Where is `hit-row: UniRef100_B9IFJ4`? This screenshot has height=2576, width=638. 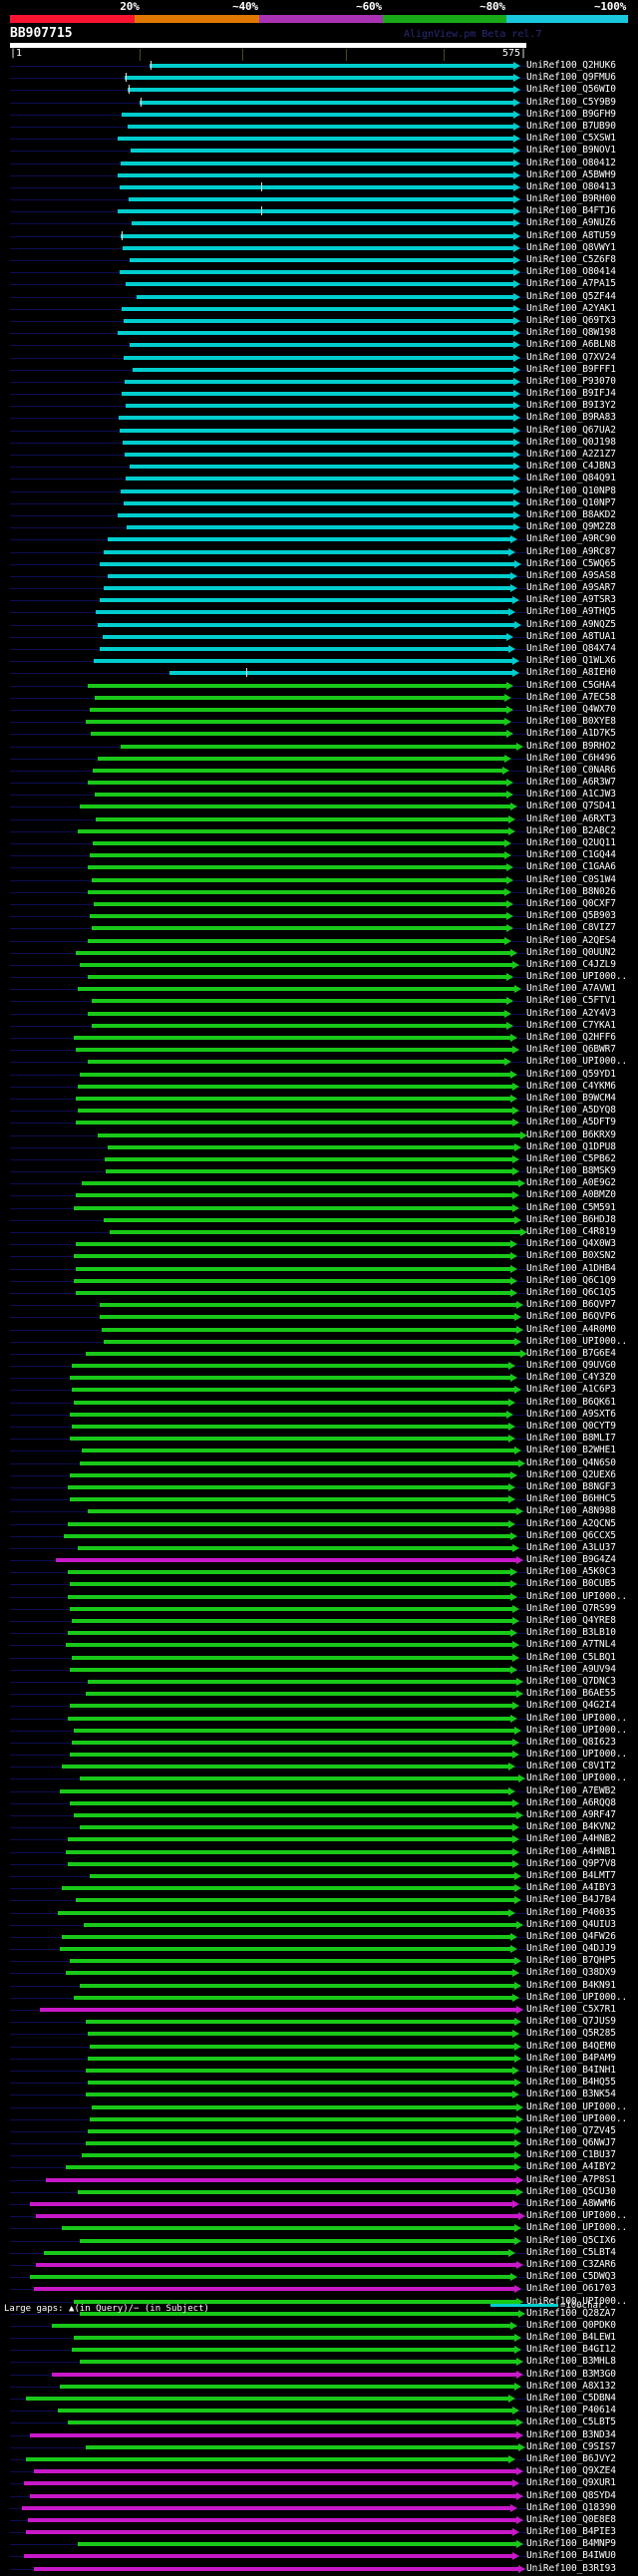 hit-row: UniRef100_B9IFJ4 is located at coordinates (319, 394).